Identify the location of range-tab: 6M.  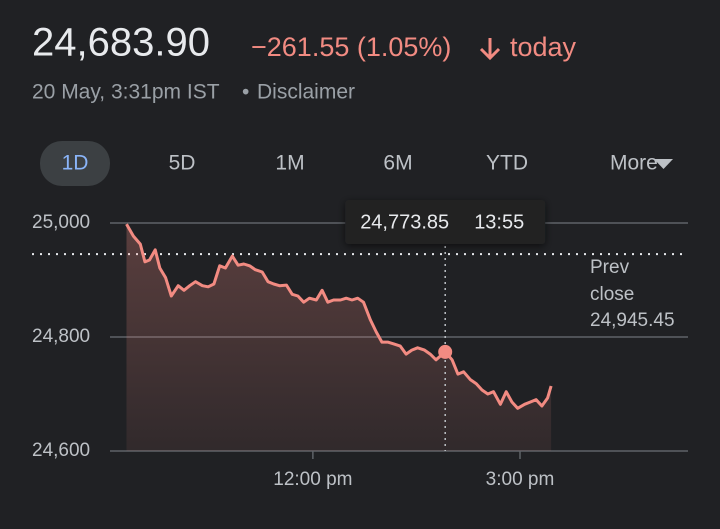
(397, 163).